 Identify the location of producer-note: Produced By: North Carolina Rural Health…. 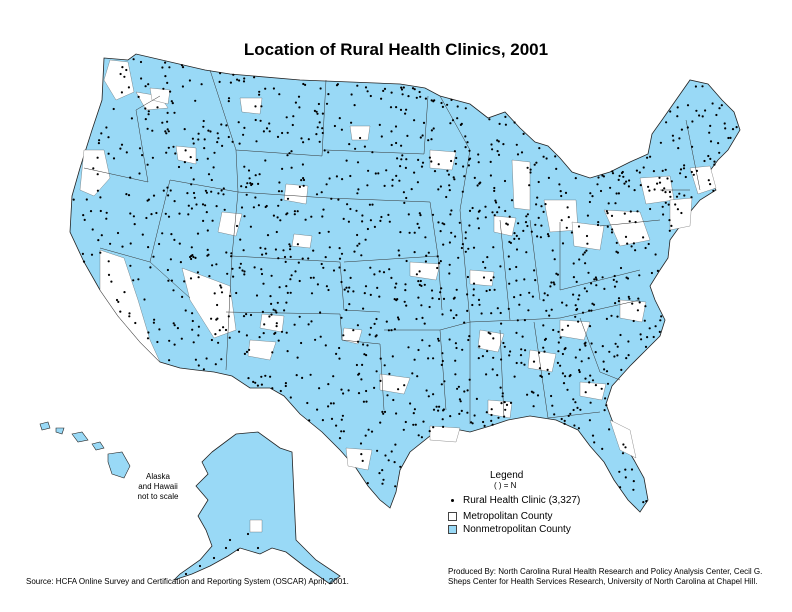
(613, 577).